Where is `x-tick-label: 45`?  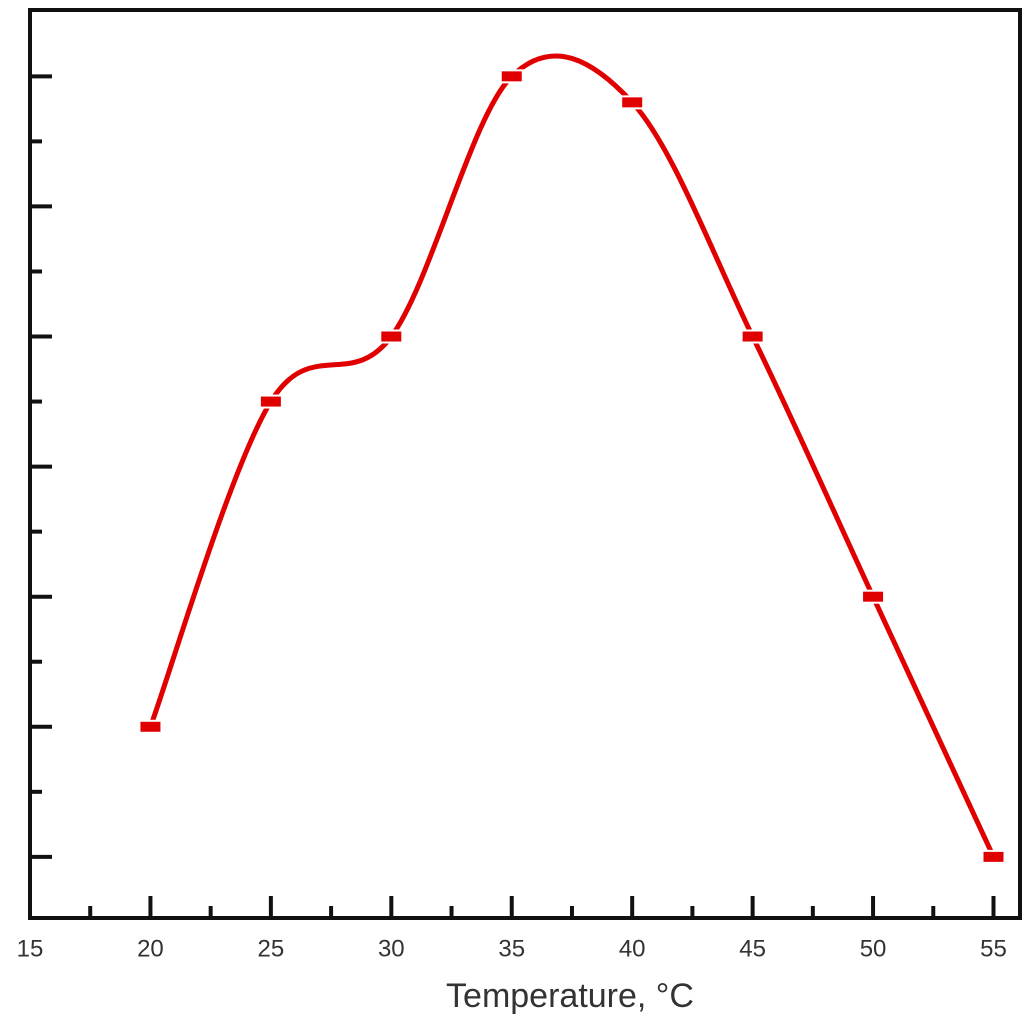 x-tick-label: 45 is located at coordinates (752, 948).